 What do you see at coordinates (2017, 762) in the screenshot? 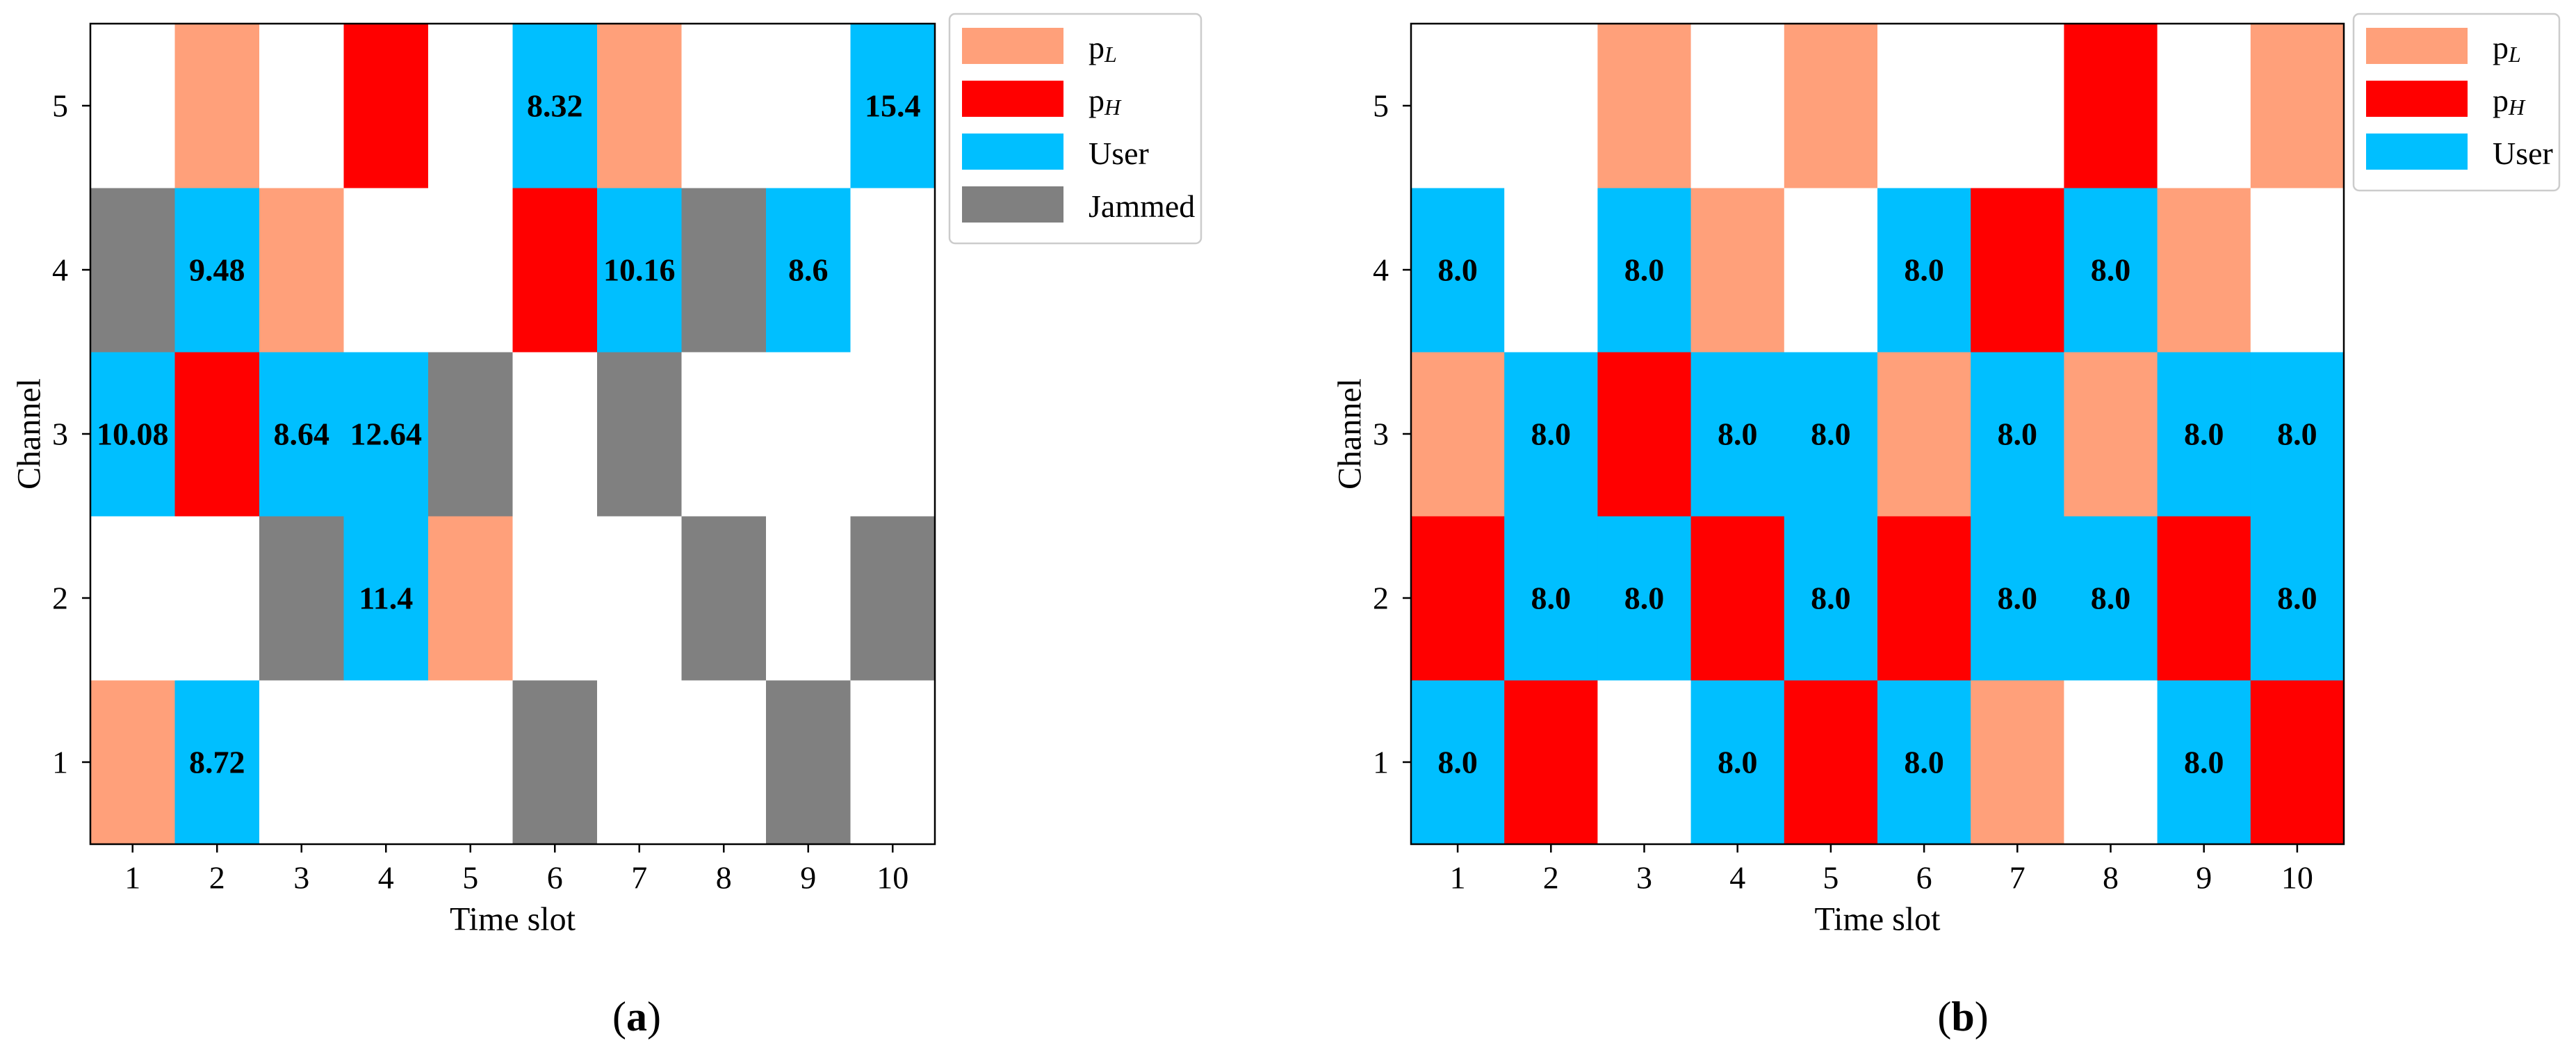
I see `cell-ch1-t7-pl` at bounding box center [2017, 762].